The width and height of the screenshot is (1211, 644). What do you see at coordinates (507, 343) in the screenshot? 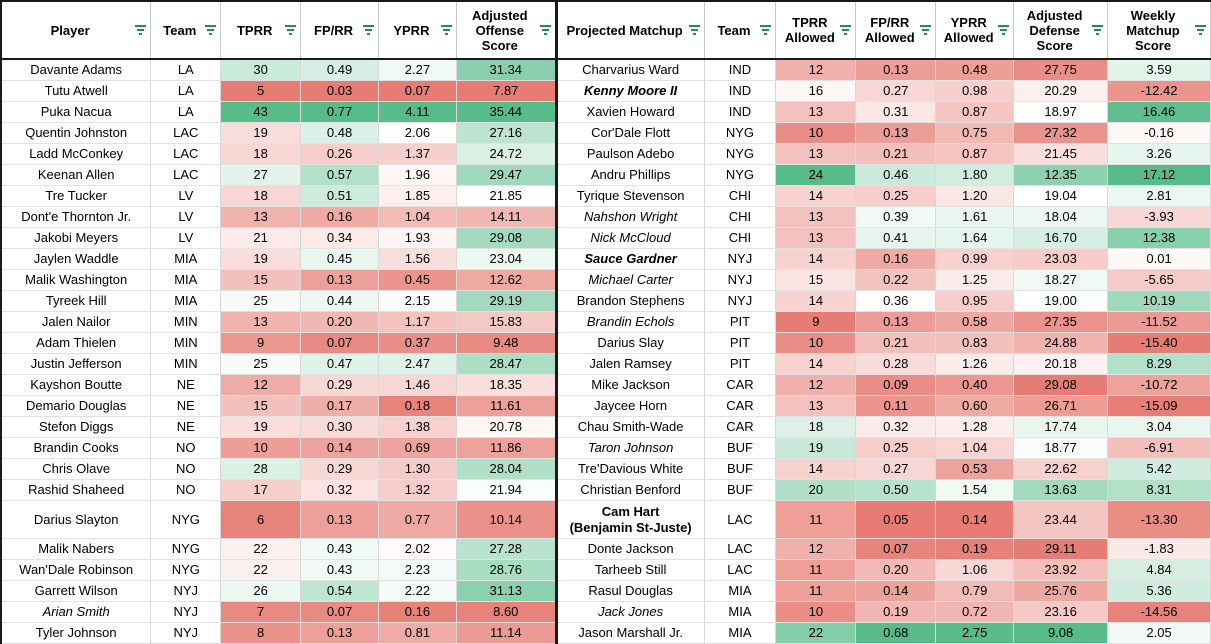
I see `adjusted-offense-score-cell: 9.48` at bounding box center [507, 343].